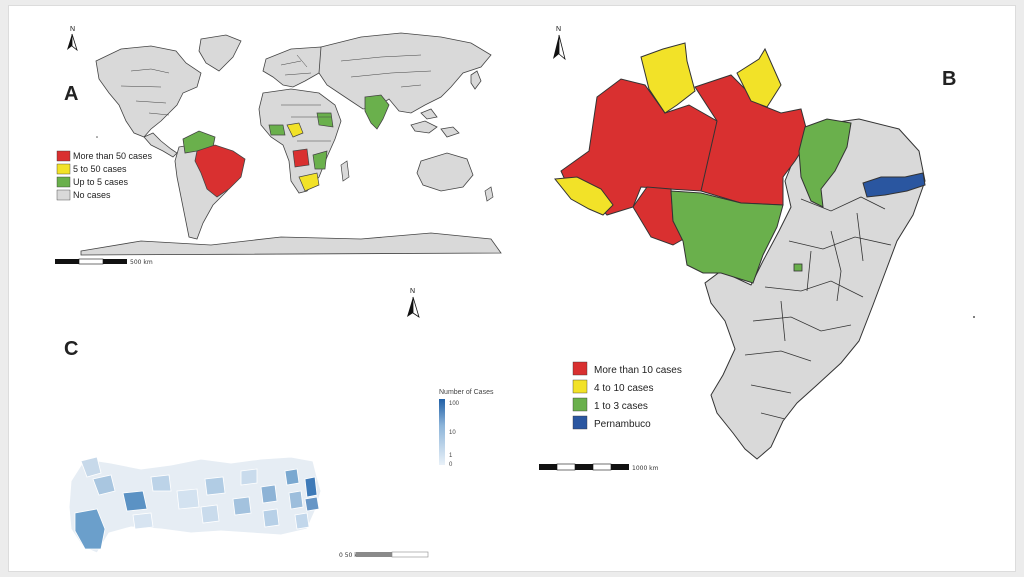 Image resolution: width=1024 pixels, height=577 pixels. Describe the element at coordinates (405, 73) in the screenshot. I see `asia-shape` at that location.